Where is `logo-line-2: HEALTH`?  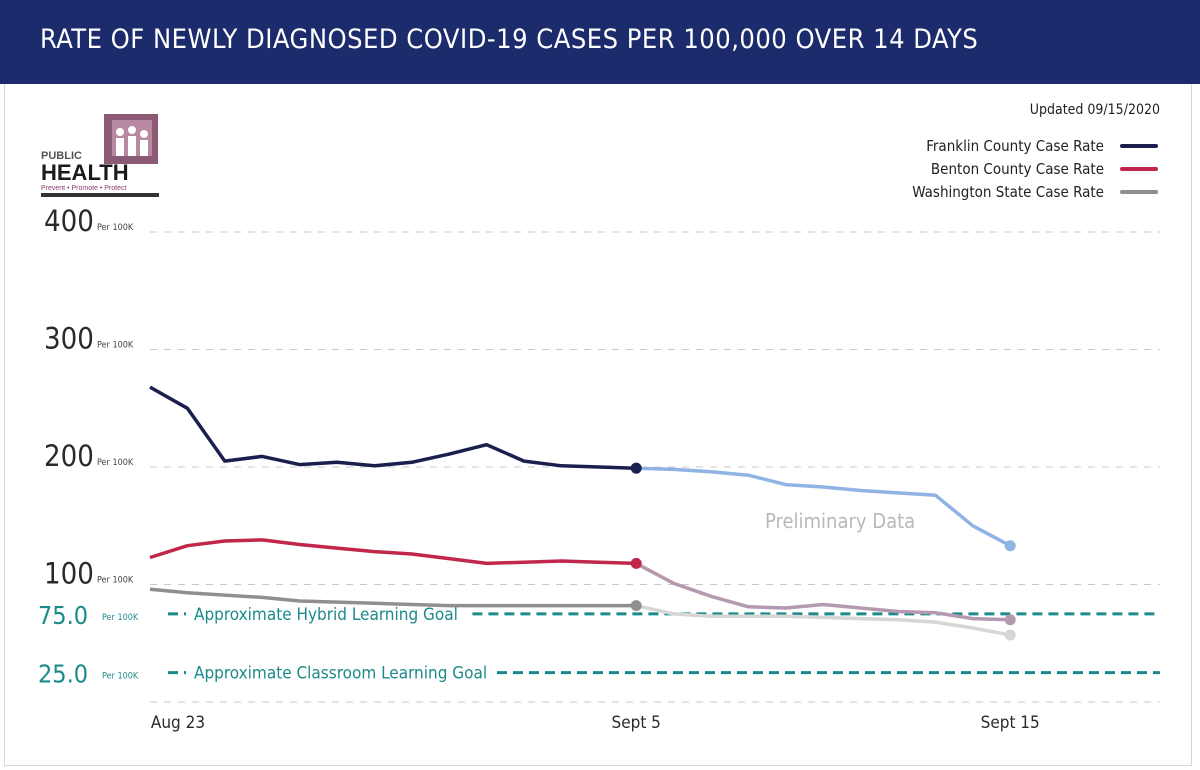
logo-line-2: HEALTH is located at coordinates (85, 172).